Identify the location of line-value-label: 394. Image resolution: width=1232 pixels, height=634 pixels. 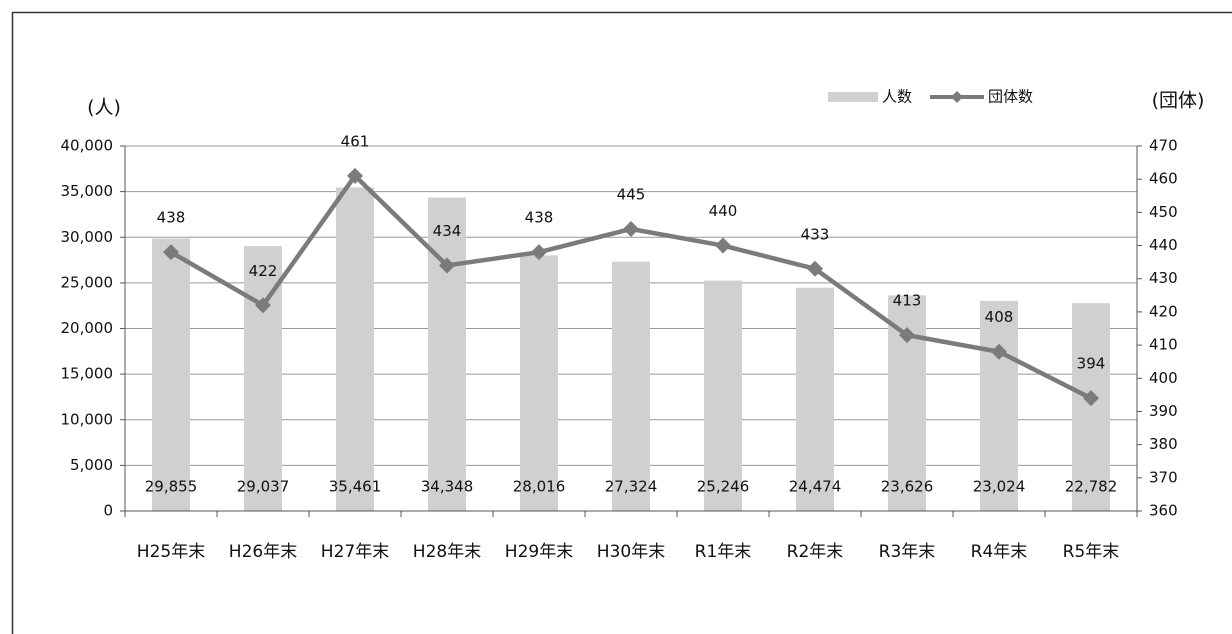
(1091, 364).